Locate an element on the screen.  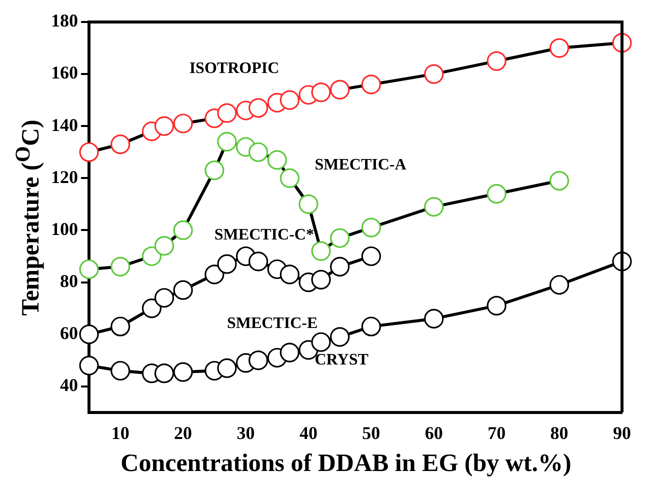
y-tick-label: 100 is located at coordinates (64, 228).